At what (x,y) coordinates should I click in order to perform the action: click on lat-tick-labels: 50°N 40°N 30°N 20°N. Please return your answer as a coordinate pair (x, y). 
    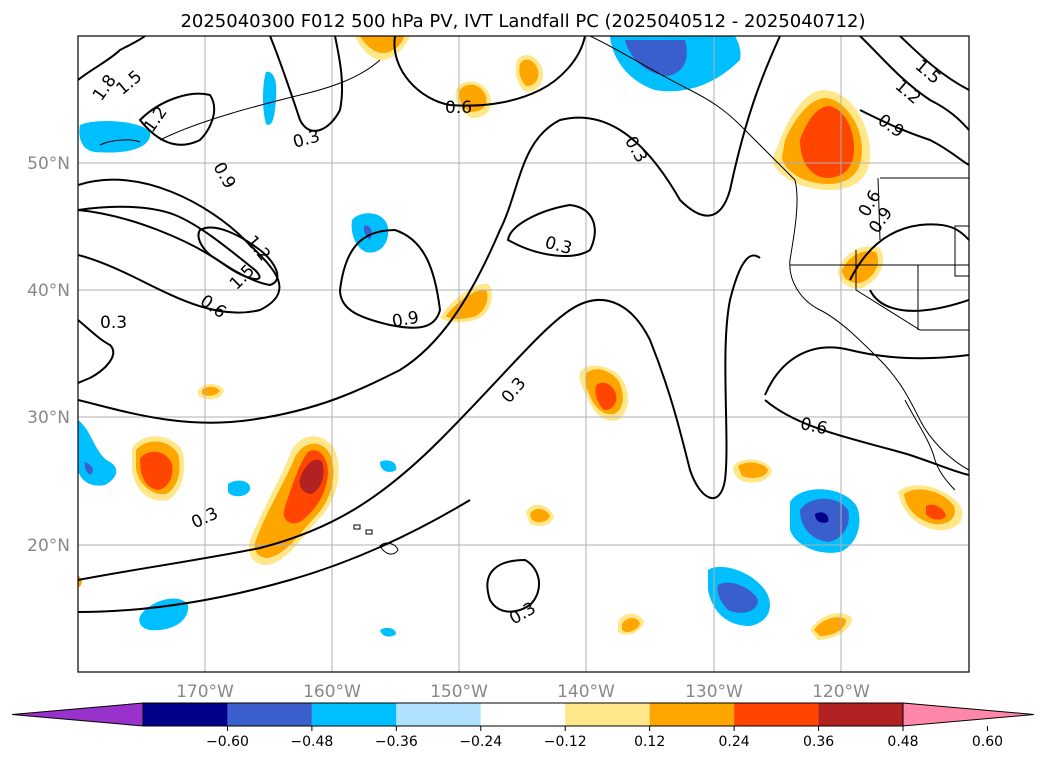
    Looking at the image, I should click on (48, 355).